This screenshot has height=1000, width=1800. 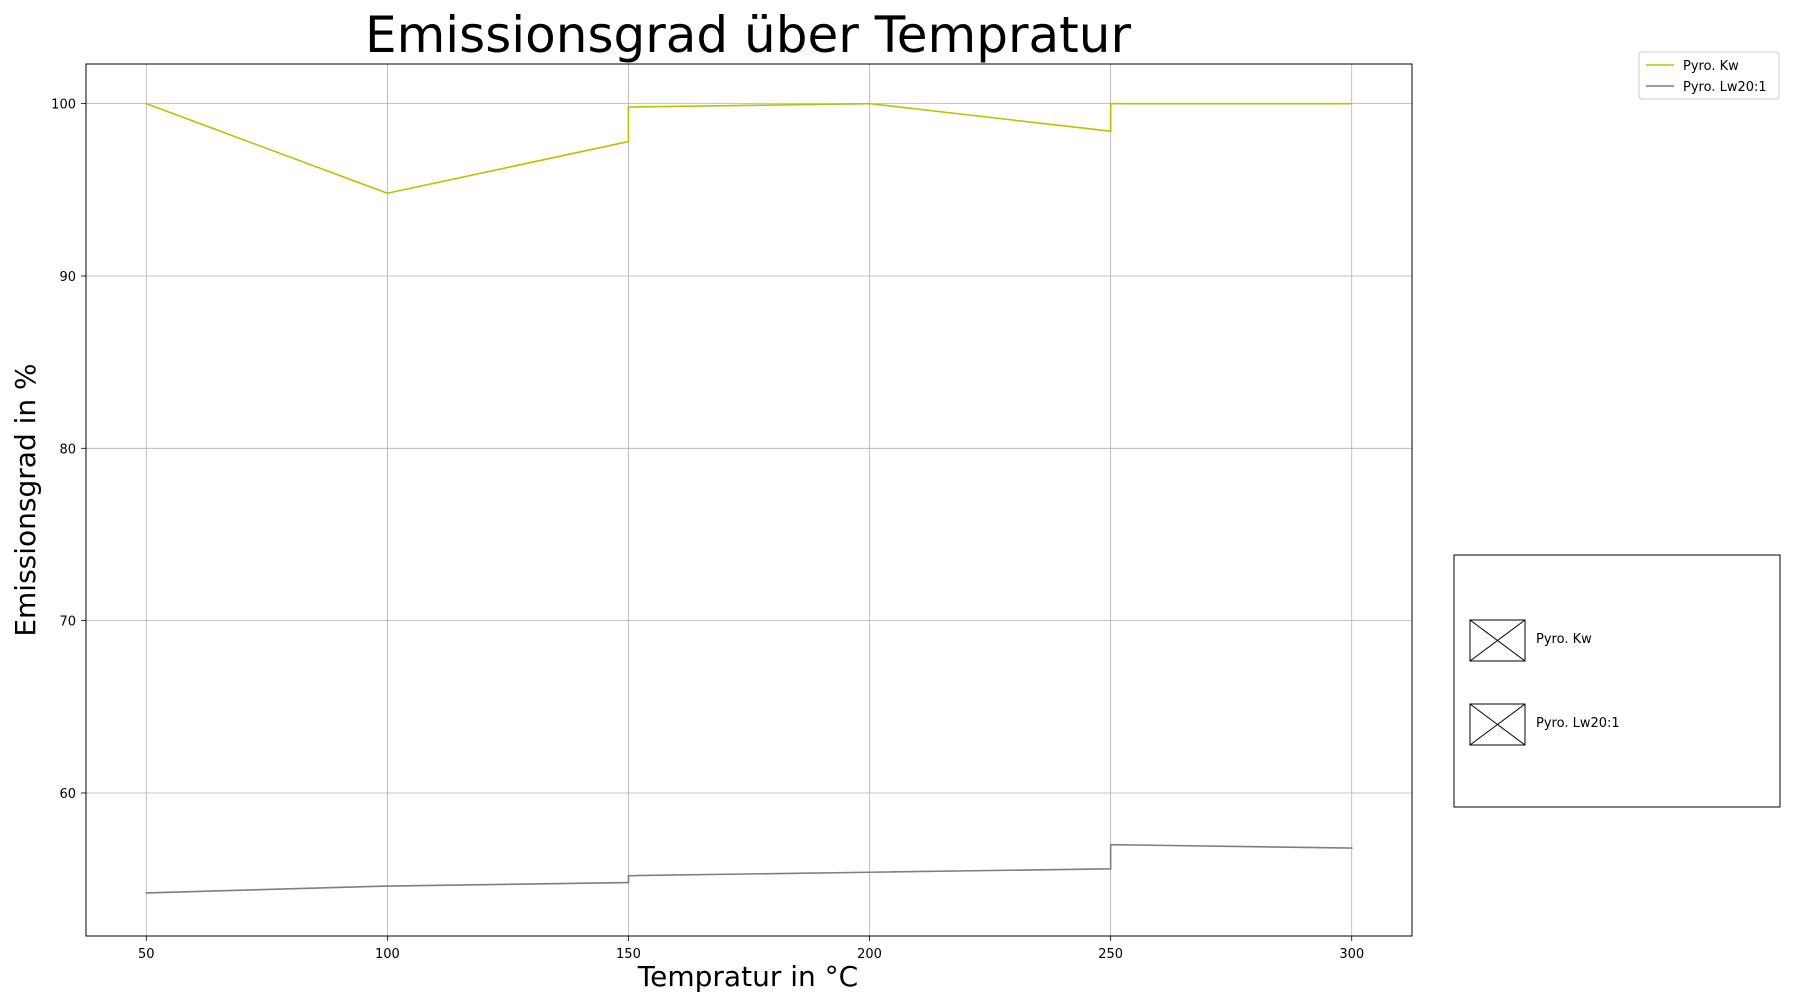 What do you see at coordinates (387, 954) in the screenshot?
I see `x-tick-label: 100` at bounding box center [387, 954].